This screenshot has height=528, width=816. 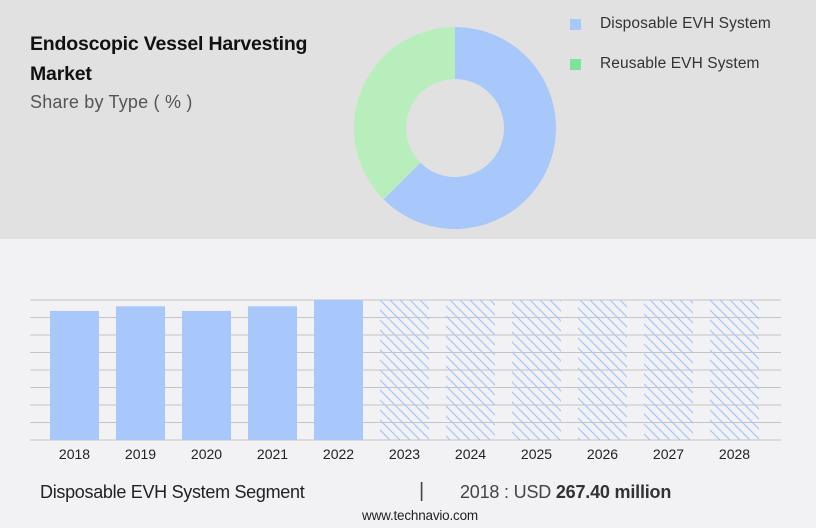 What do you see at coordinates (272, 373) in the screenshot?
I see `bar-2021` at bounding box center [272, 373].